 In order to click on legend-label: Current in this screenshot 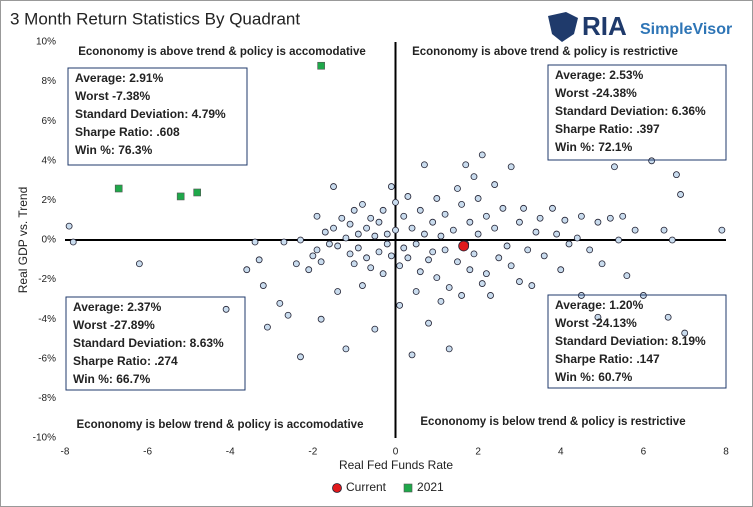, I will do `click(366, 487)`.